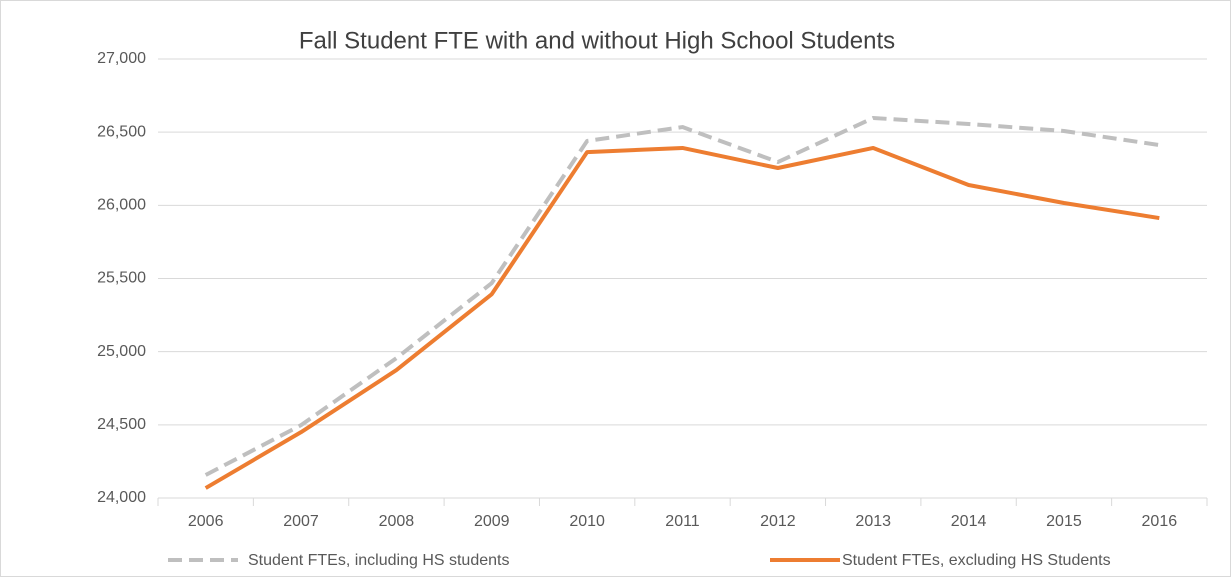  I want to click on x-tick-label: 2010, so click(587, 521).